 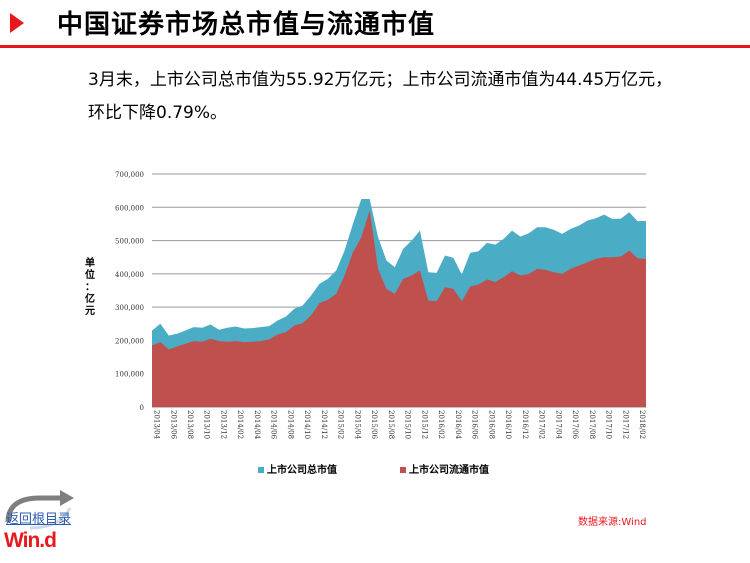 What do you see at coordinates (129, 208) in the screenshot?
I see `y-tick-label: 600,000` at bounding box center [129, 208].